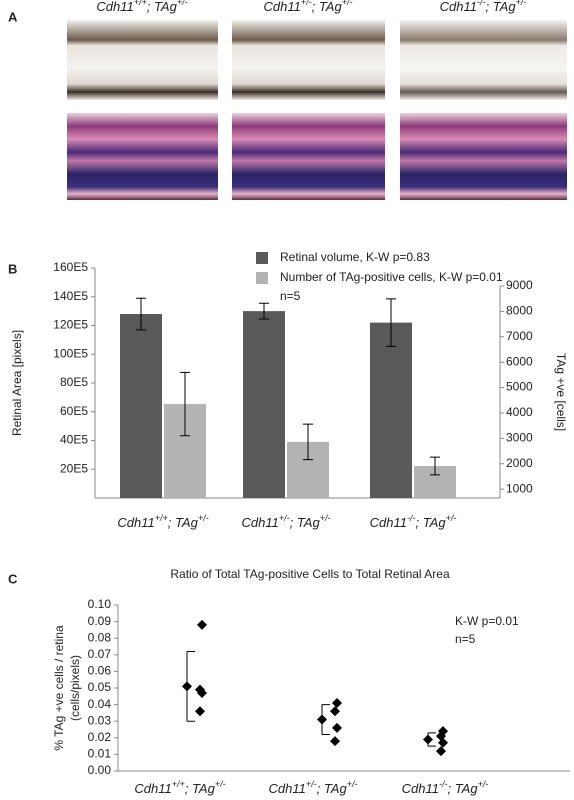 This screenshot has height=800, width=574. What do you see at coordinates (74, 411) in the screenshot?
I see `y-tick-label: 60E5` at bounding box center [74, 411].